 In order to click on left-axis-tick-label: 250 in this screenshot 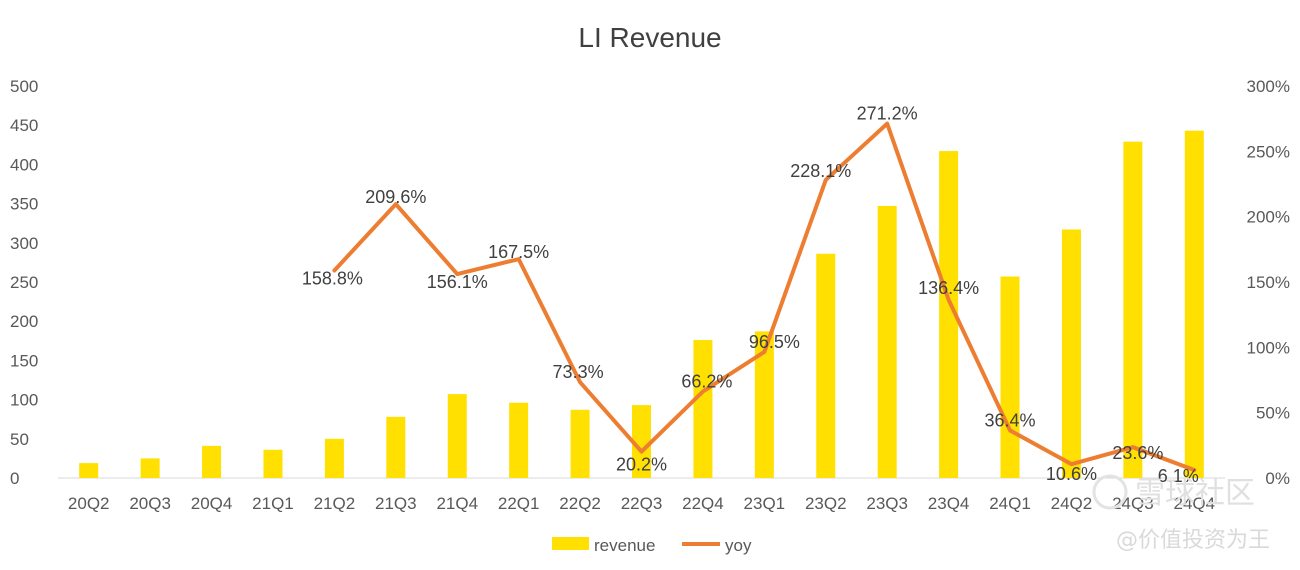, I will do `click(24, 282)`.